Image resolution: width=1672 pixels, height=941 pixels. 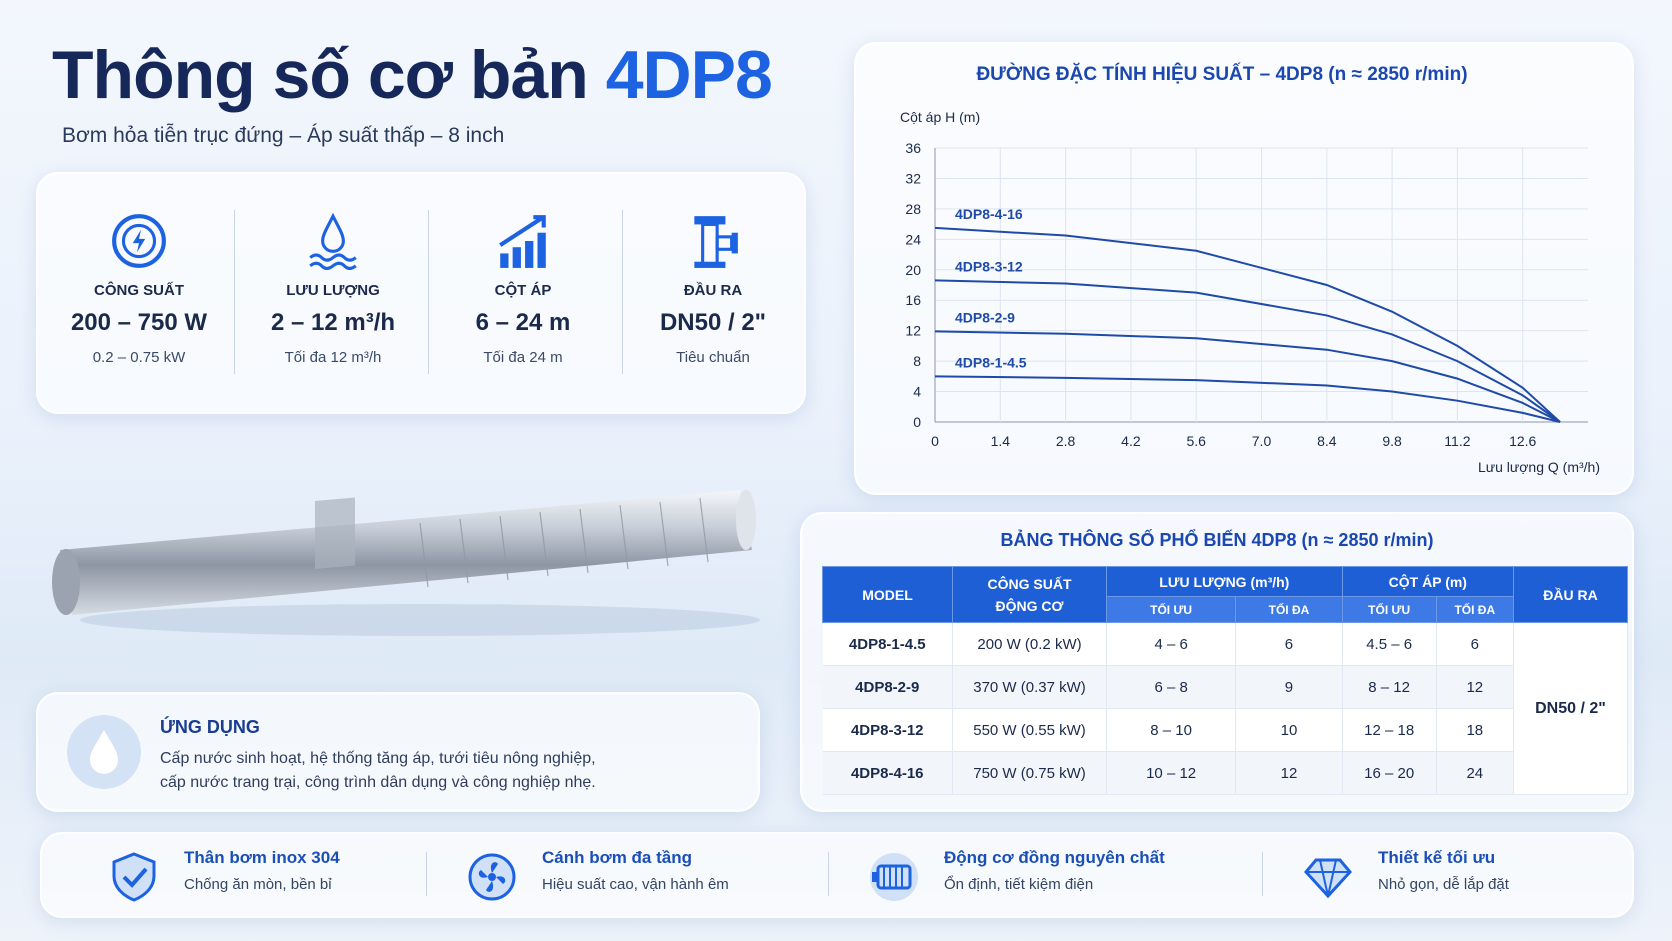 What do you see at coordinates (887, 730) in the screenshot?
I see `table-cell: 4DP8-3-12` at bounding box center [887, 730].